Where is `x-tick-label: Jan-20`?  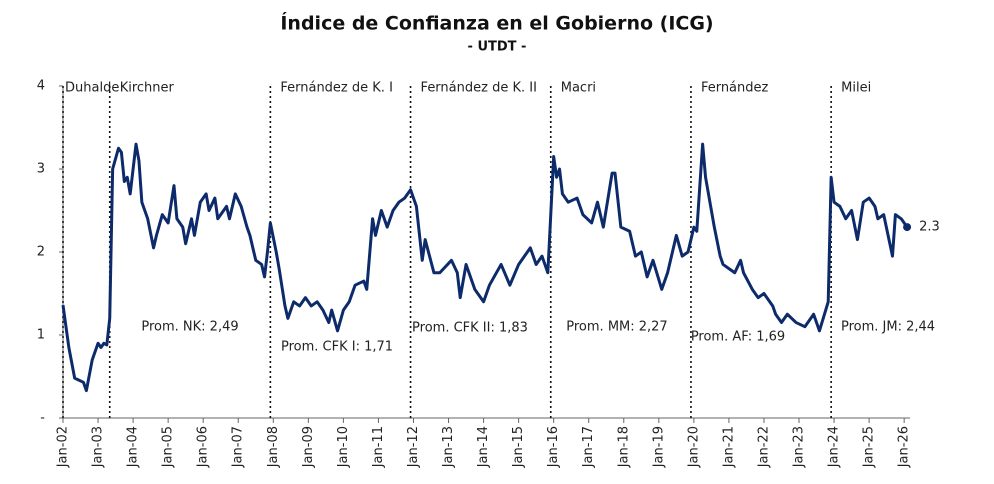 x-tick-label: Jan-20 is located at coordinates (693, 447).